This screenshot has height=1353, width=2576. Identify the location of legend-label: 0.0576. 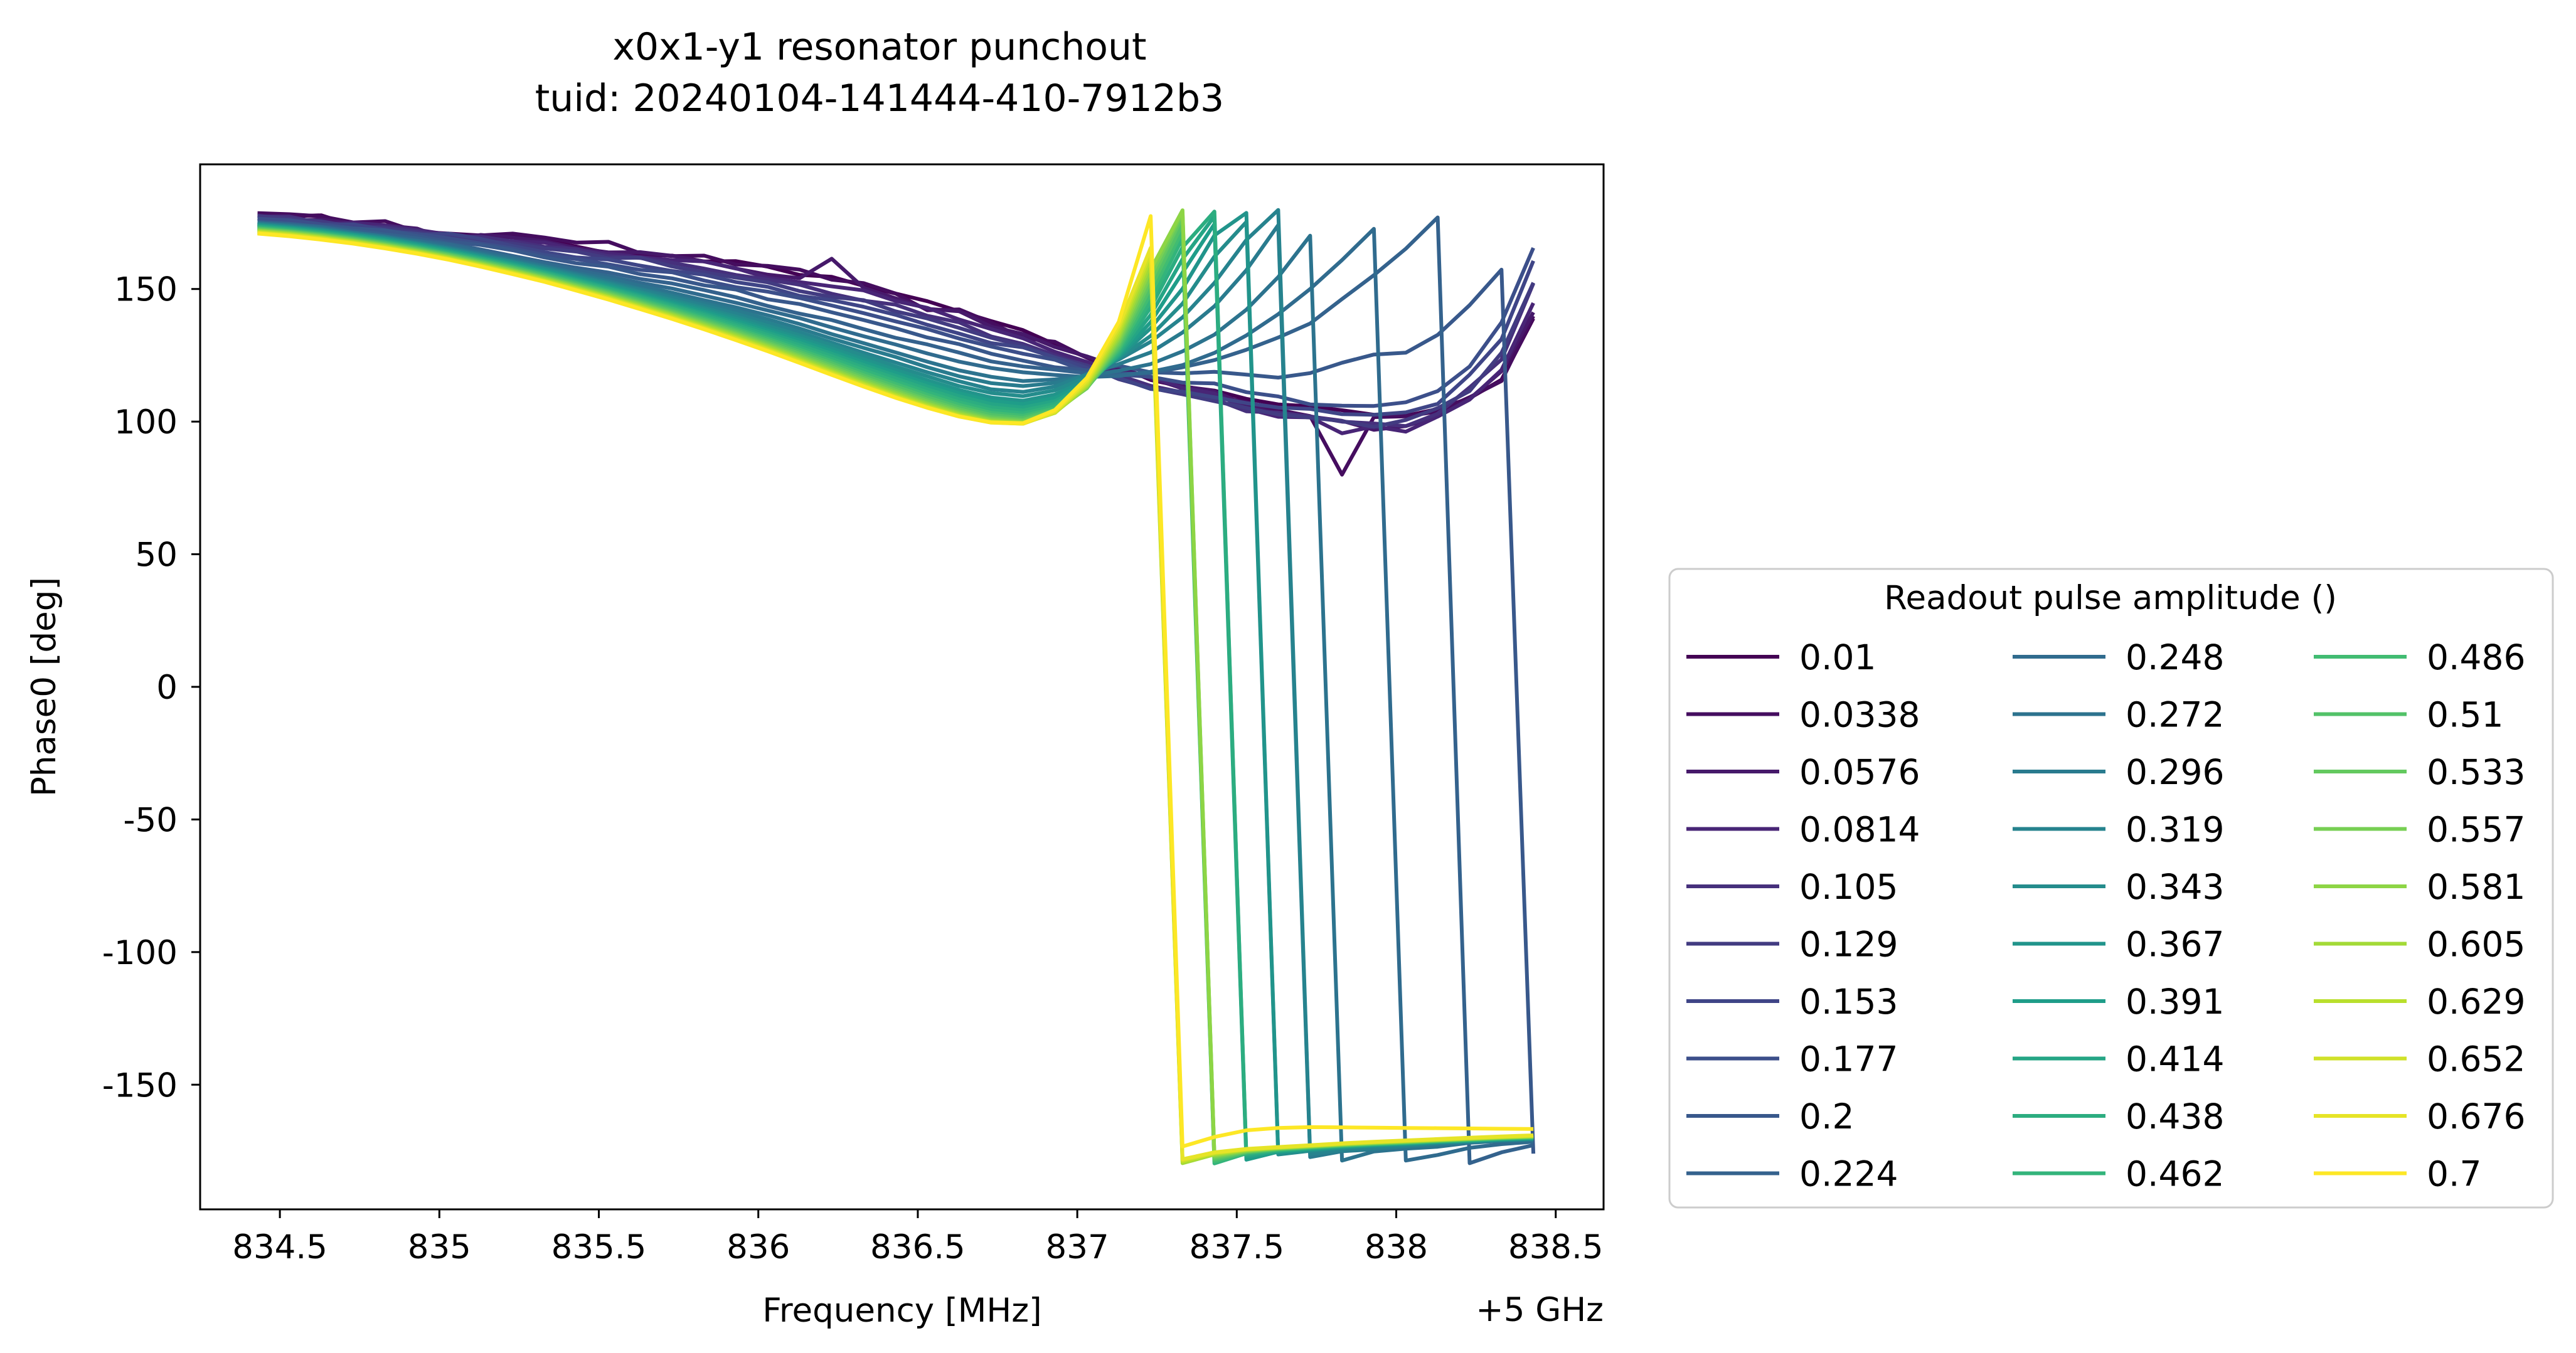
(1860, 772).